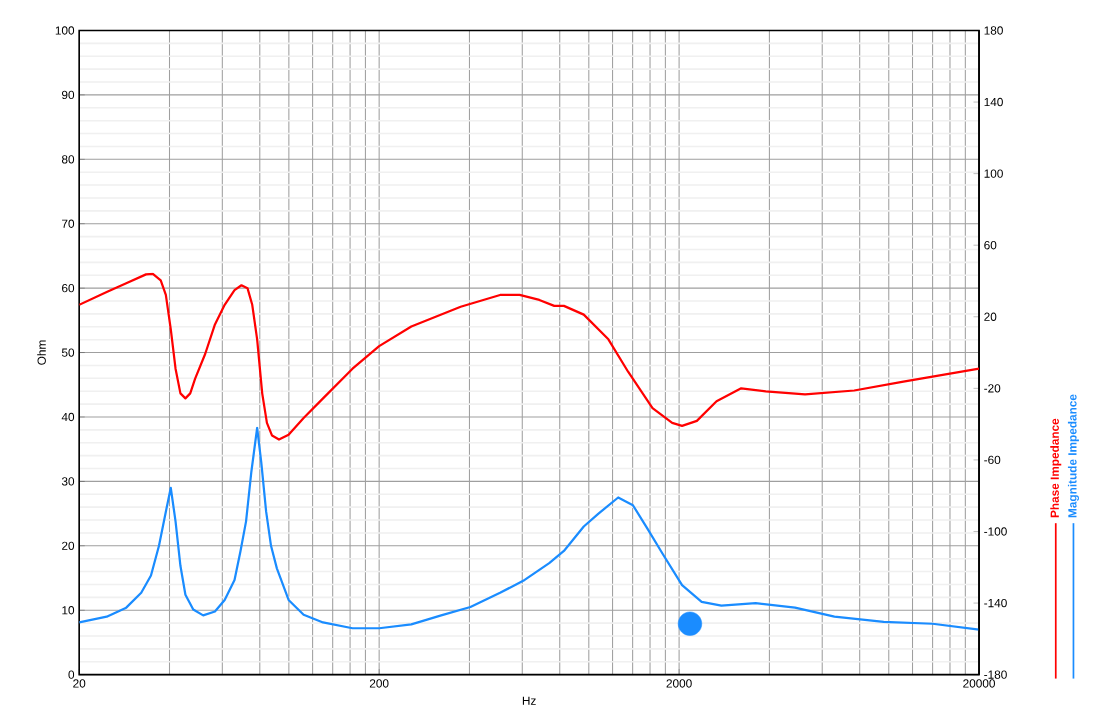 Image resolution: width=1100 pixels, height=724 pixels. What do you see at coordinates (68, 546) in the screenshot?
I see `y-tick-label: 20` at bounding box center [68, 546].